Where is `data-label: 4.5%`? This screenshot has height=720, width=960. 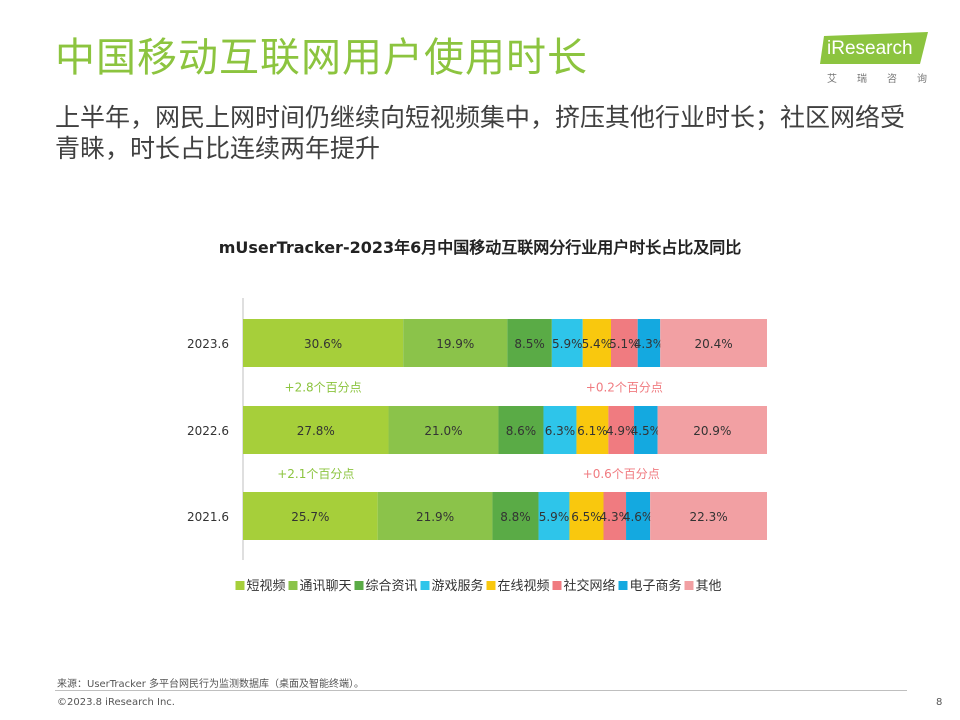 data-label: 4.5% is located at coordinates (646, 431).